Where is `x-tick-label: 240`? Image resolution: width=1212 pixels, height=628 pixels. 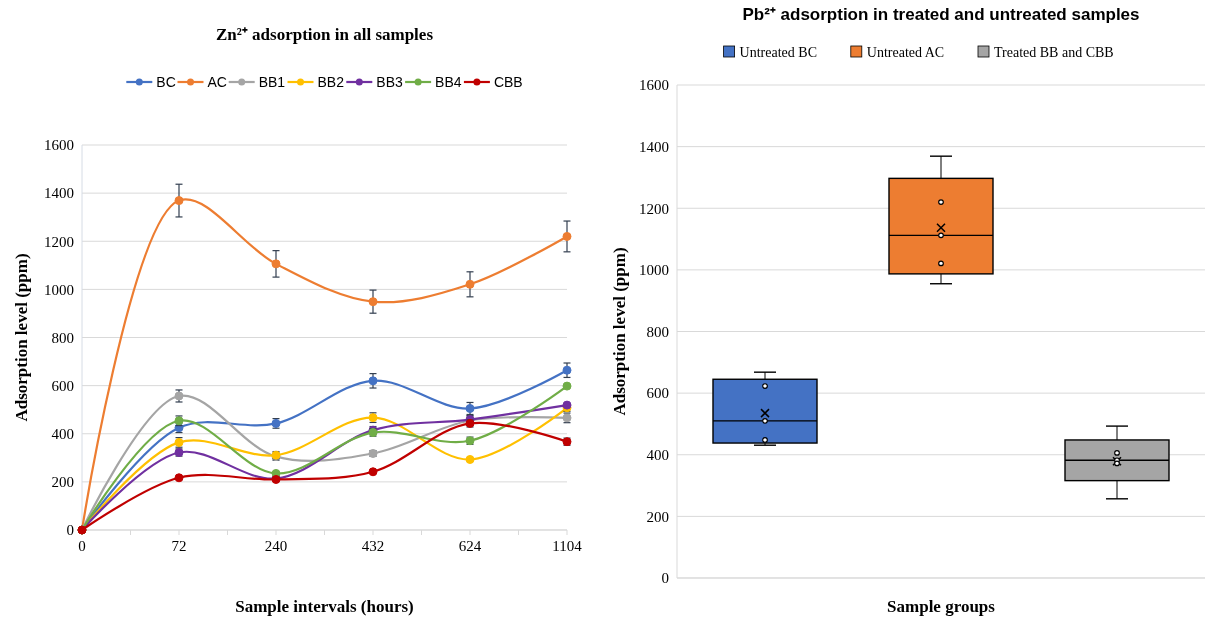 x-tick-label: 240 is located at coordinates (276, 546).